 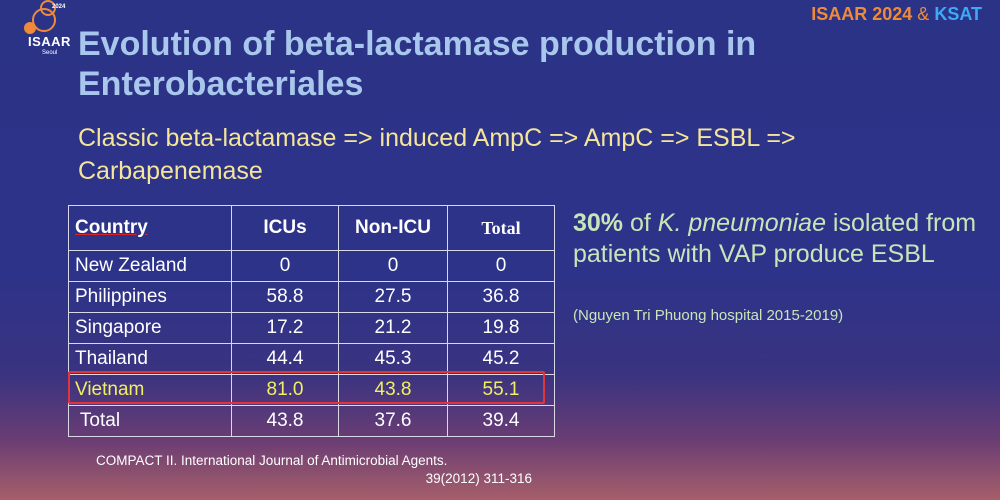 I want to click on header-total: Total, so click(x=501, y=228).